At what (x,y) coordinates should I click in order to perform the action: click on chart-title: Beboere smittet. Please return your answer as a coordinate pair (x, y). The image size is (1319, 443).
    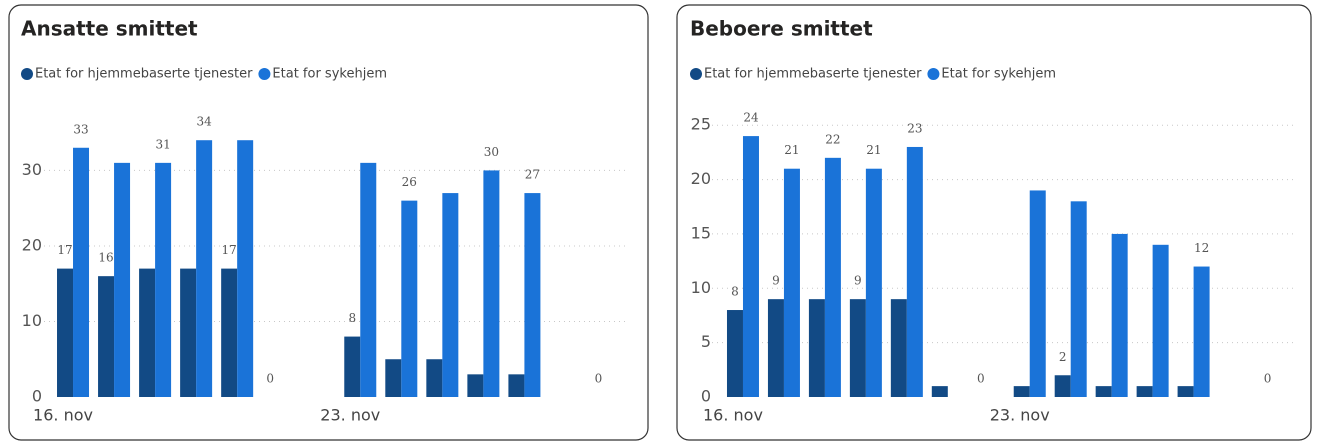
    Looking at the image, I should click on (781, 29).